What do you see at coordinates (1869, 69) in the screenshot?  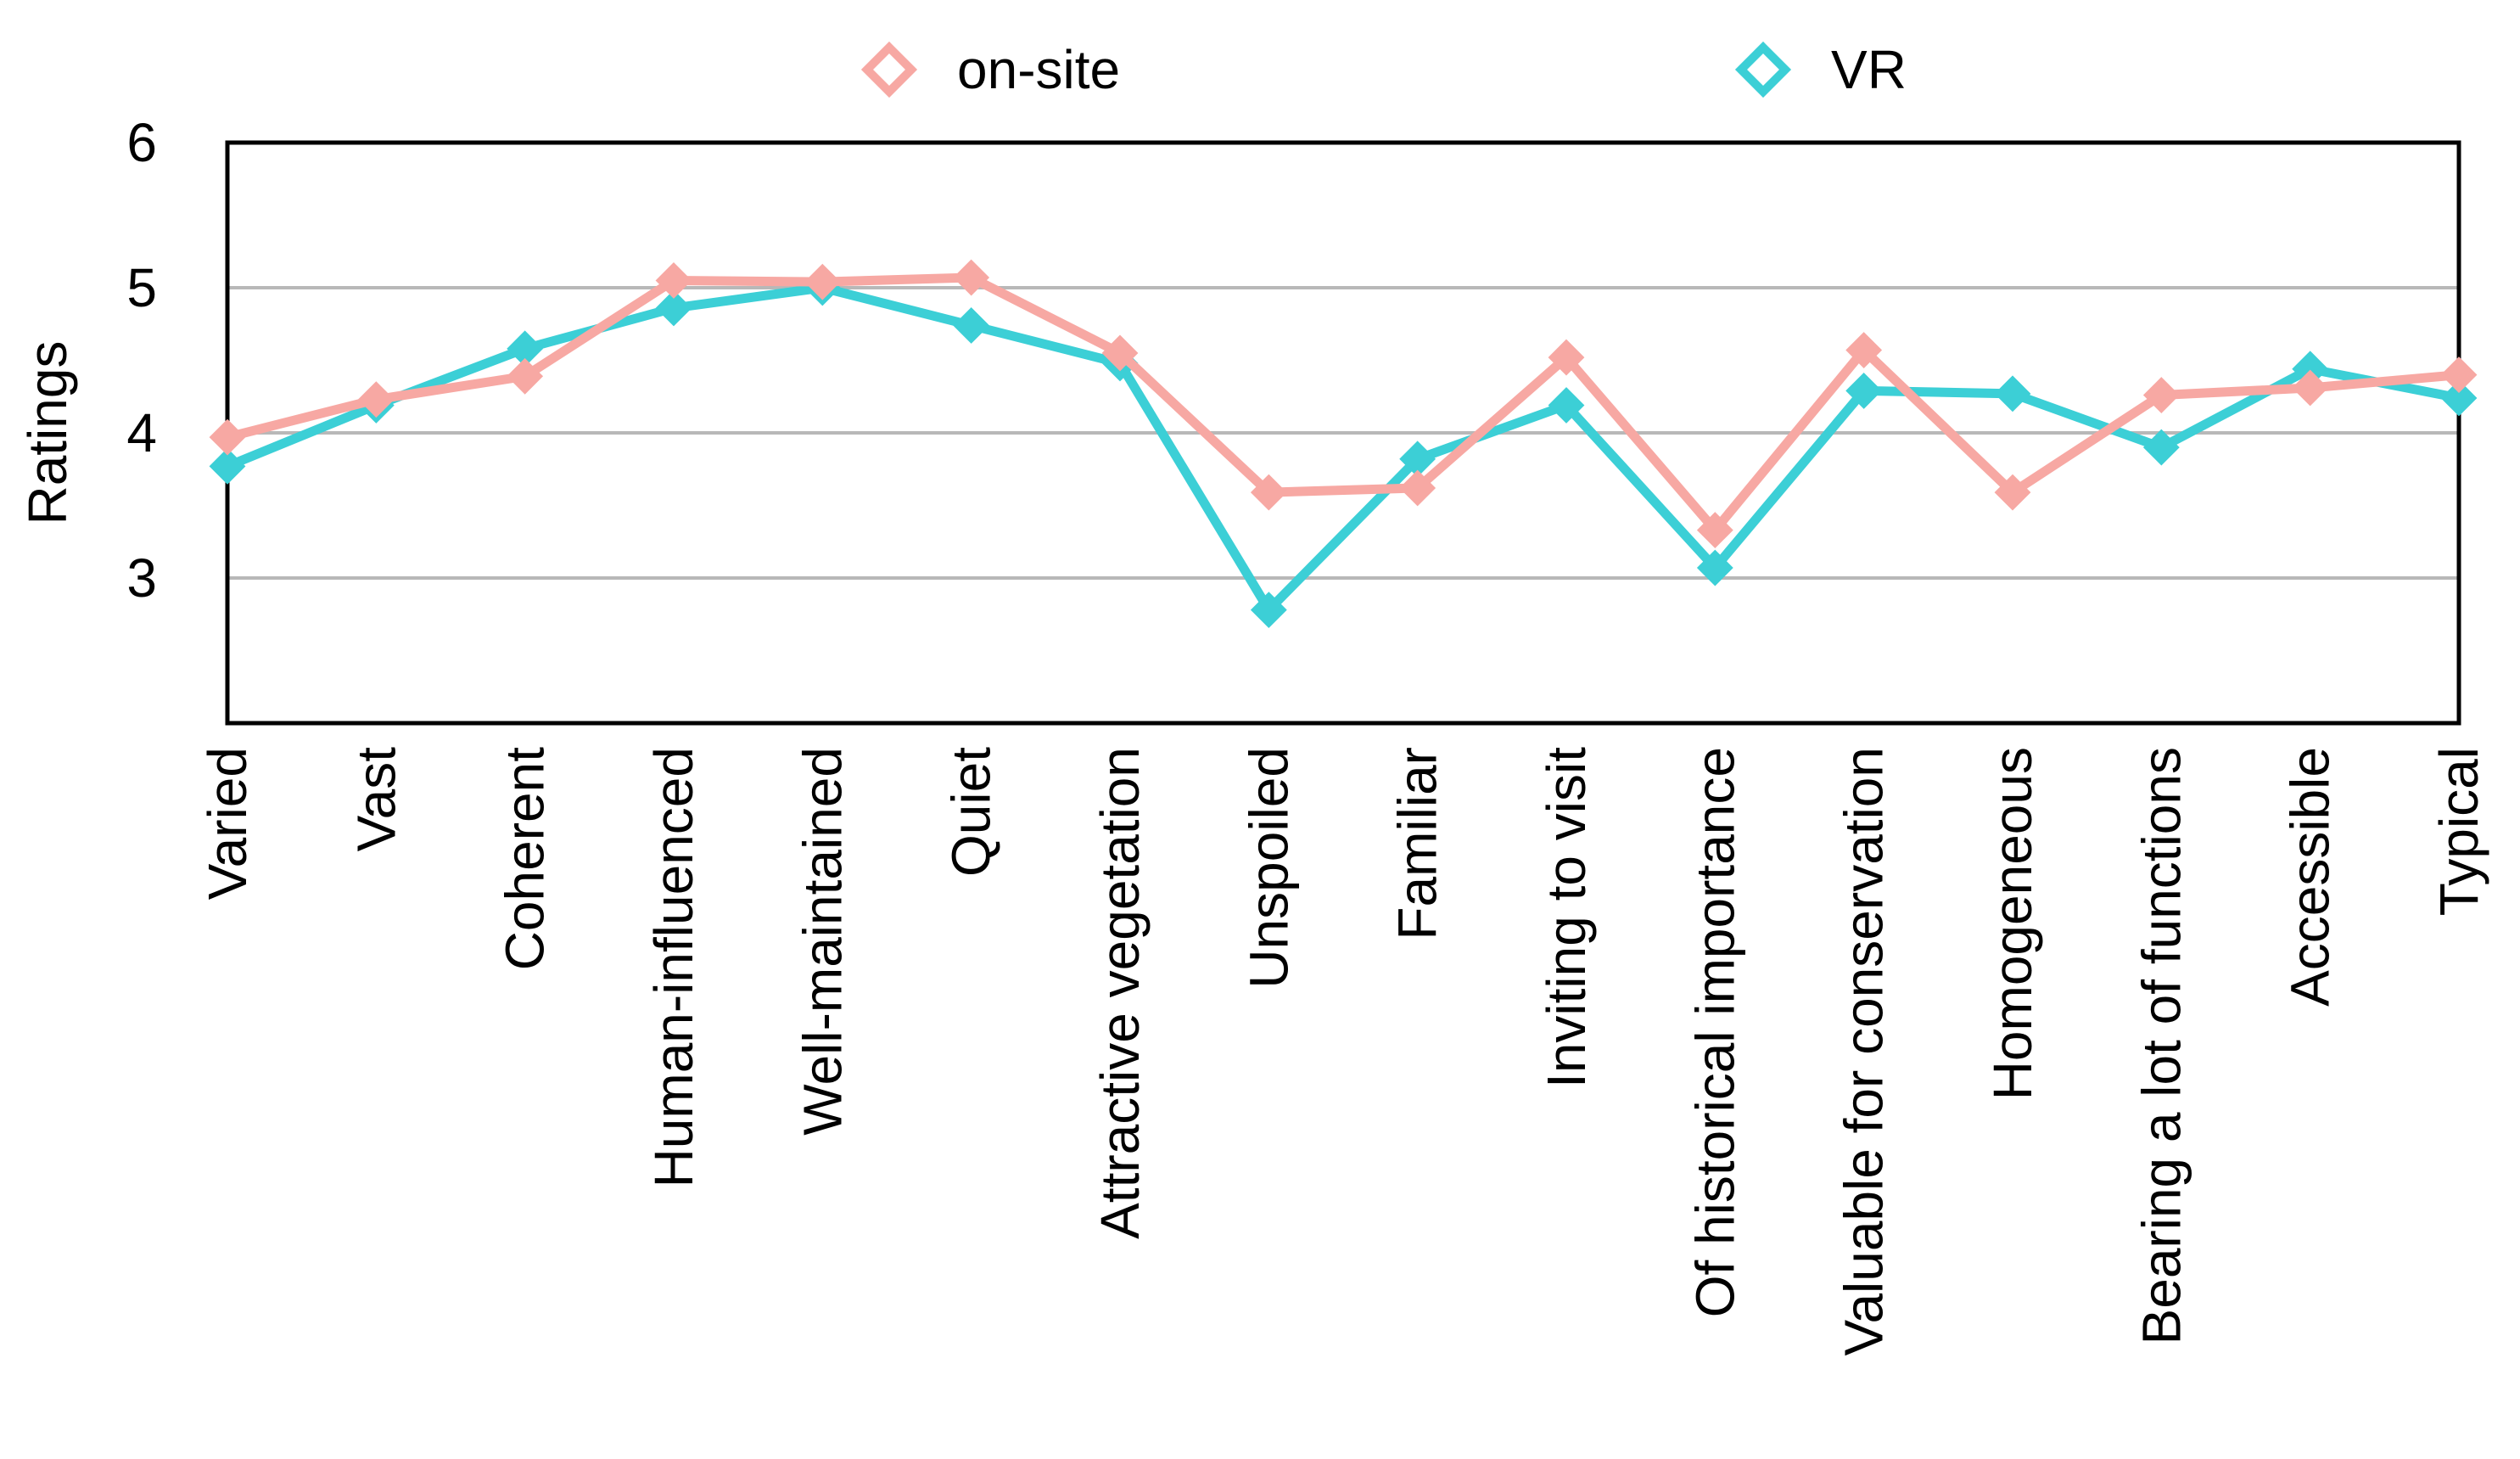 I see `legend-label-vr: VR` at bounding box center [1869, 69].